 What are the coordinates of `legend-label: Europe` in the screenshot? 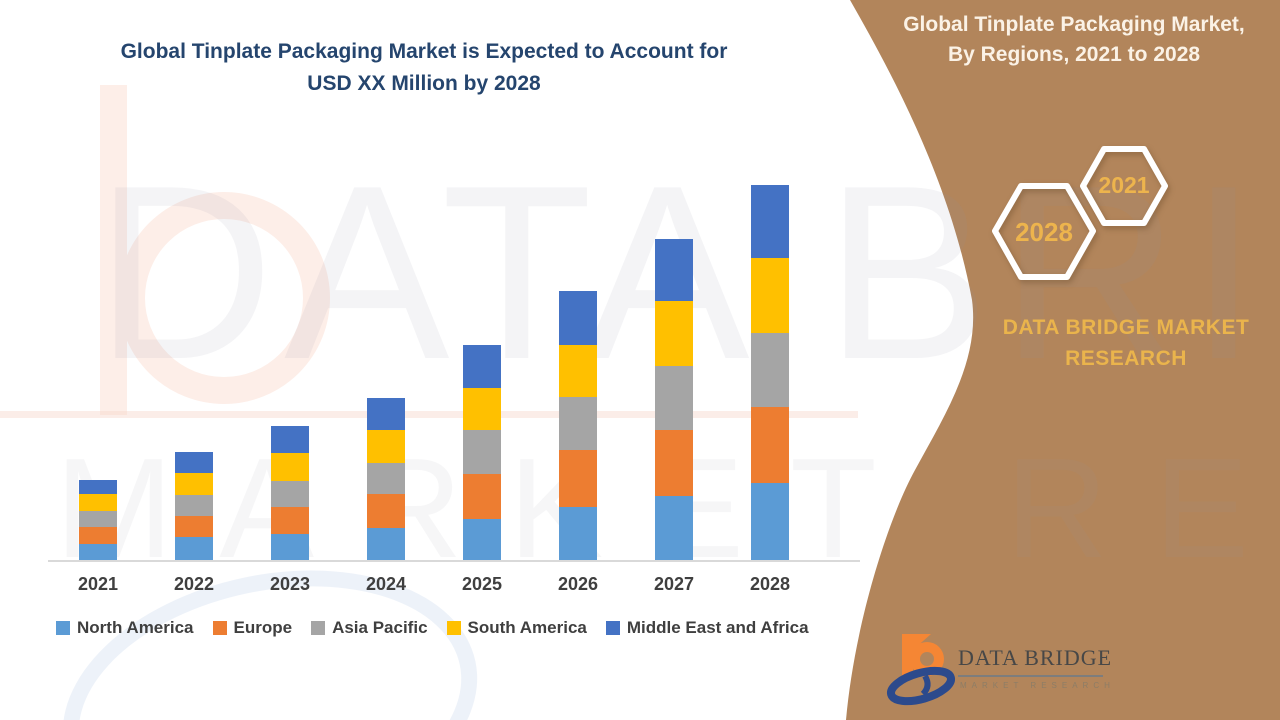 It's located at (263, 627).